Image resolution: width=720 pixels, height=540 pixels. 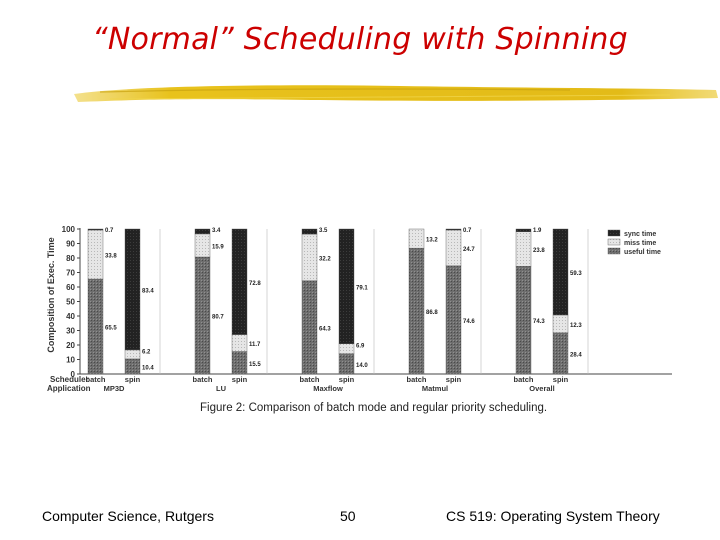 I want to click on y-tick-label: 80, so click(x=70, y=258).